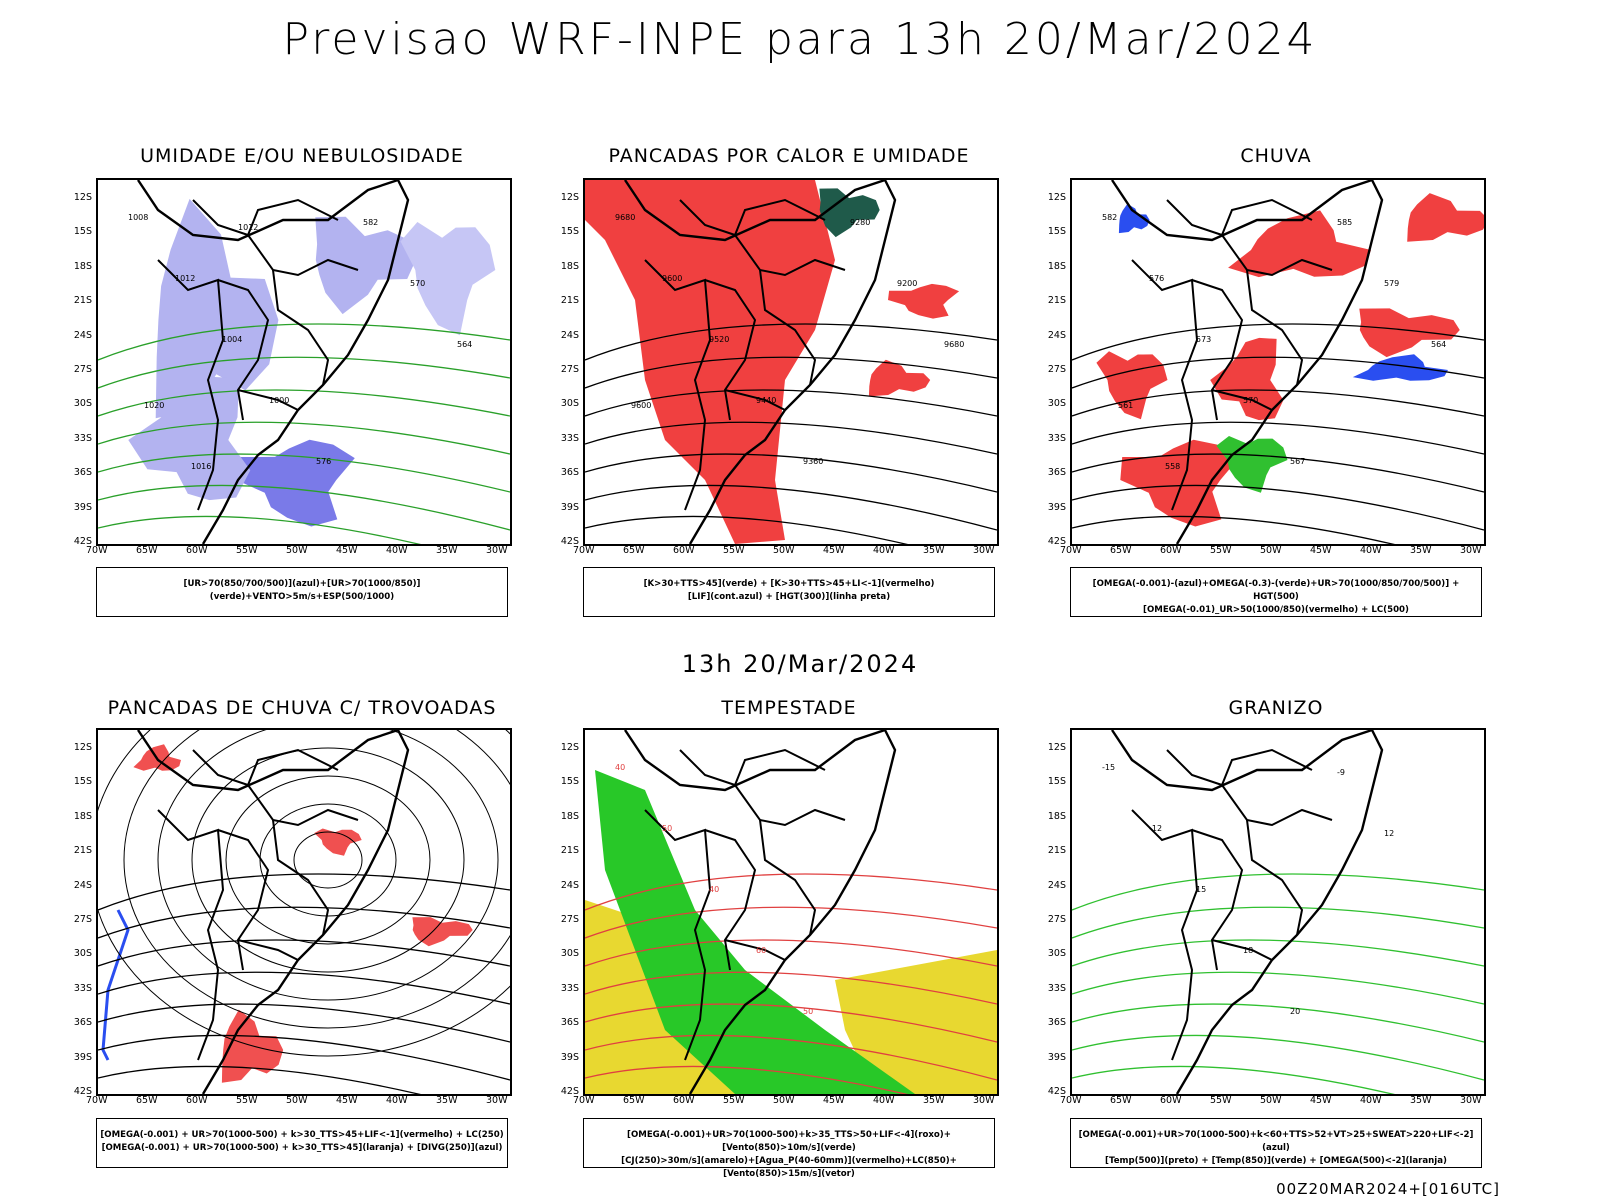 This screenshot has height=1200, width=1600. Describe the element at coordinates (302, 708) in the screenshot. I see `panel-title-trovoadas: PANCADAS DE CHUVA C/ TROVOADAS` at that location.